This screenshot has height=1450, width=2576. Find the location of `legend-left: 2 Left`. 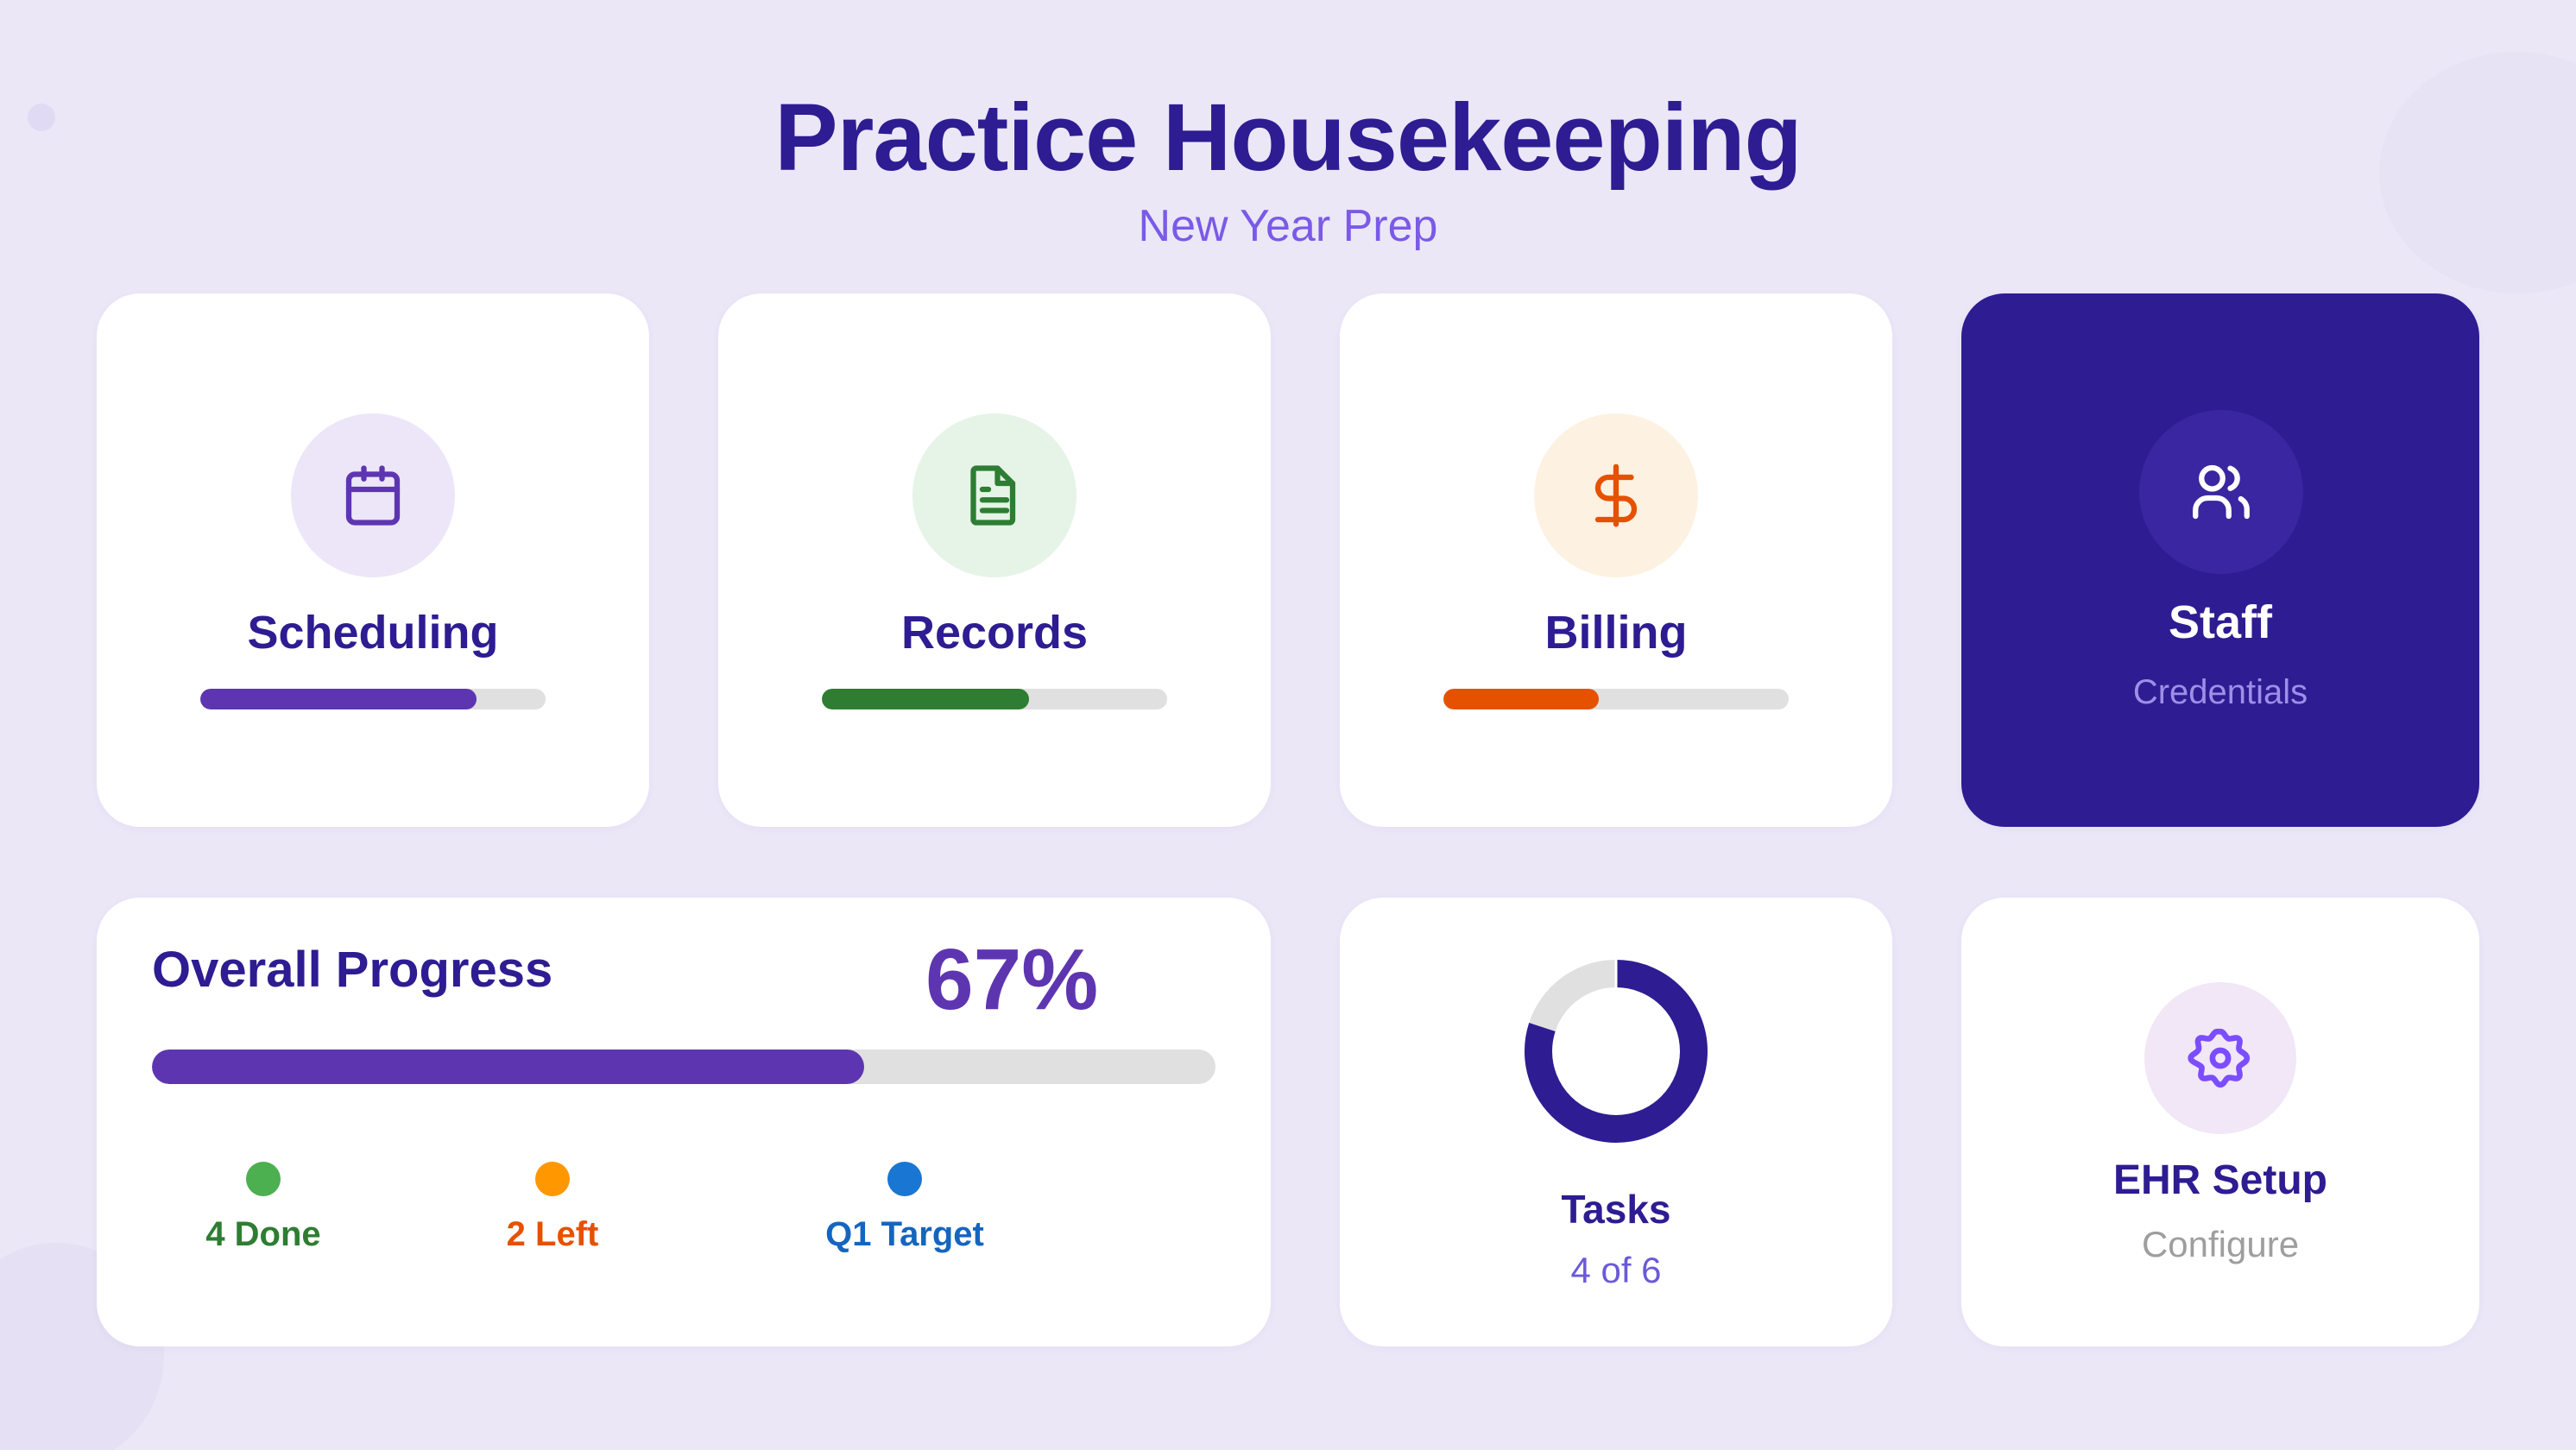

legend-left: 2 Left is located at coordinates (552, 1208).